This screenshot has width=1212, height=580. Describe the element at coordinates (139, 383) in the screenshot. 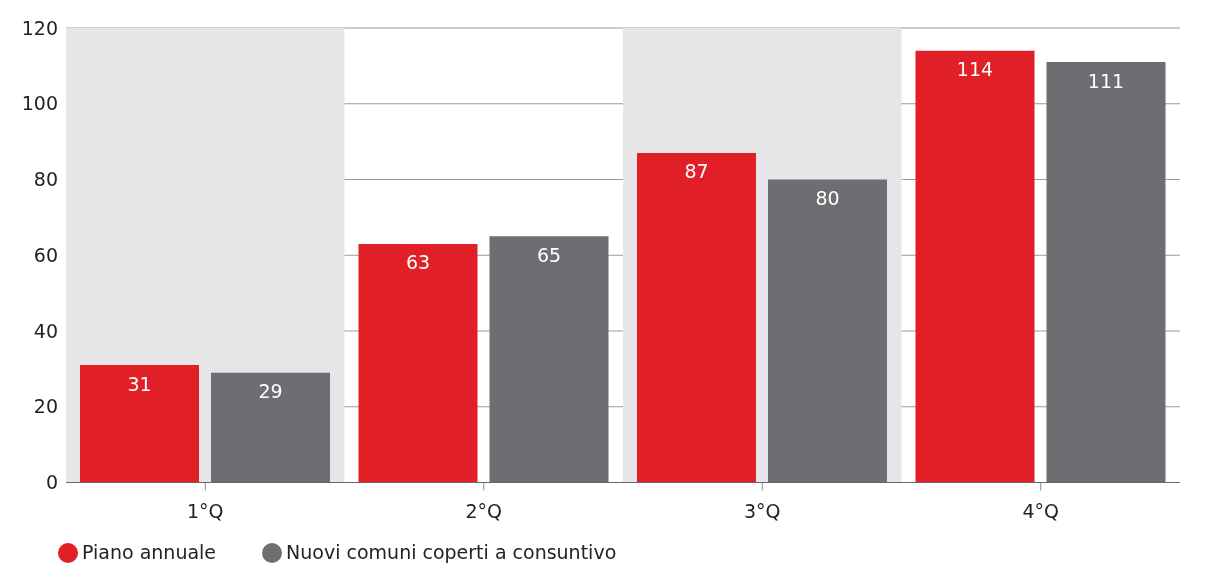

I see `data-label: 31` at that location.